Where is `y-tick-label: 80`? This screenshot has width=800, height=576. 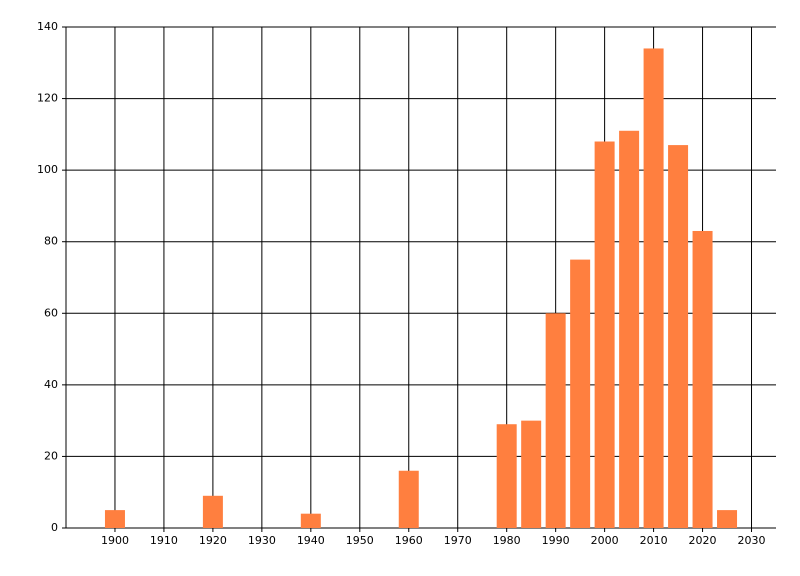
y-tick-label: 80 is located at coordinates (51, 241).